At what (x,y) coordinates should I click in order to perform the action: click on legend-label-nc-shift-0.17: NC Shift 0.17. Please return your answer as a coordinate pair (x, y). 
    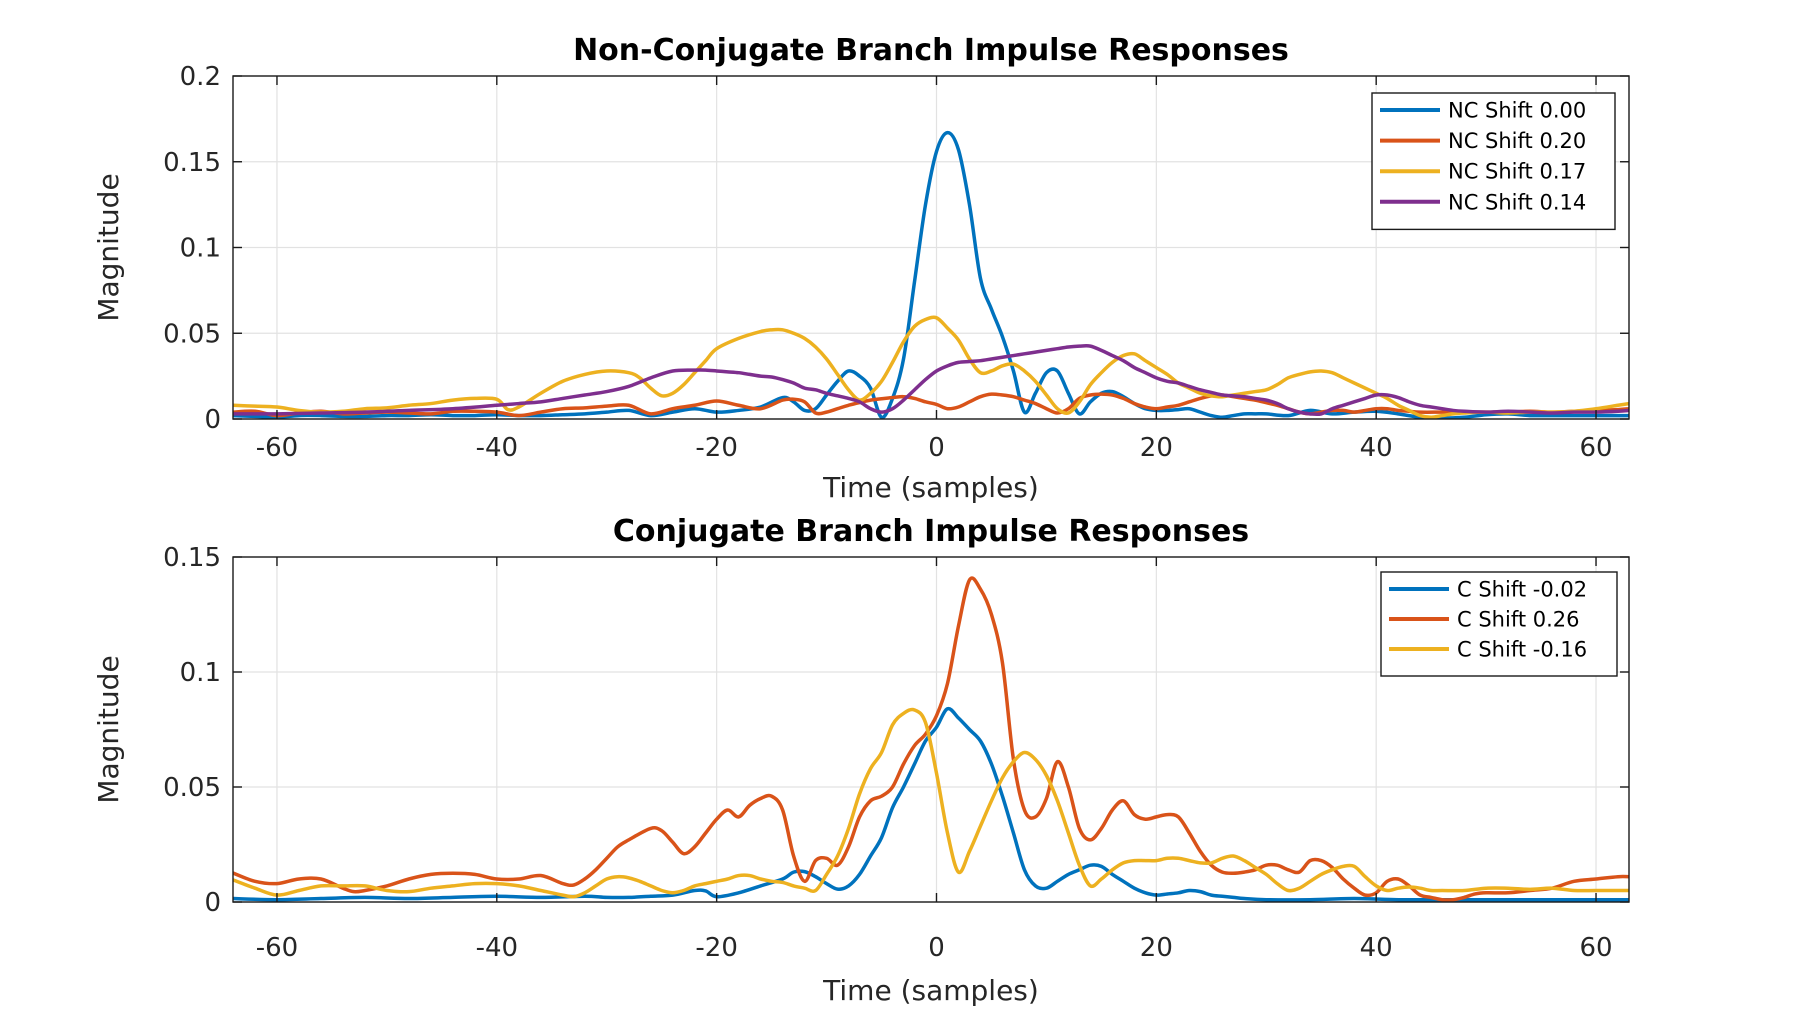
    Looking at the image, I should click on (1517, 172).